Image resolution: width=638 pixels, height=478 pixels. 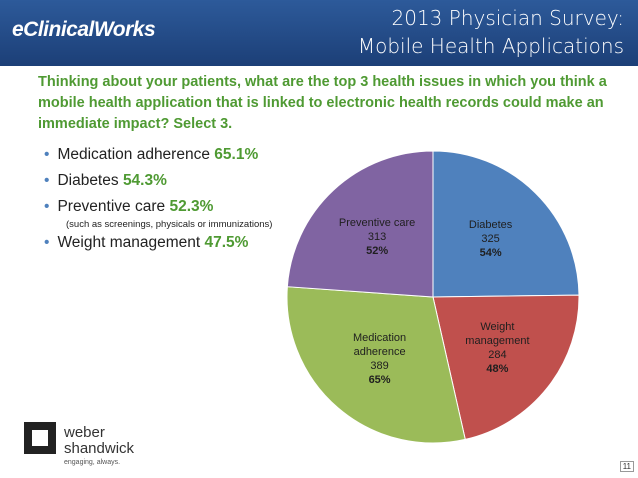 What do you see at coordinates (84, 432) in the screenshot?
I see `brand: weber` at bounding box center [84, 432].